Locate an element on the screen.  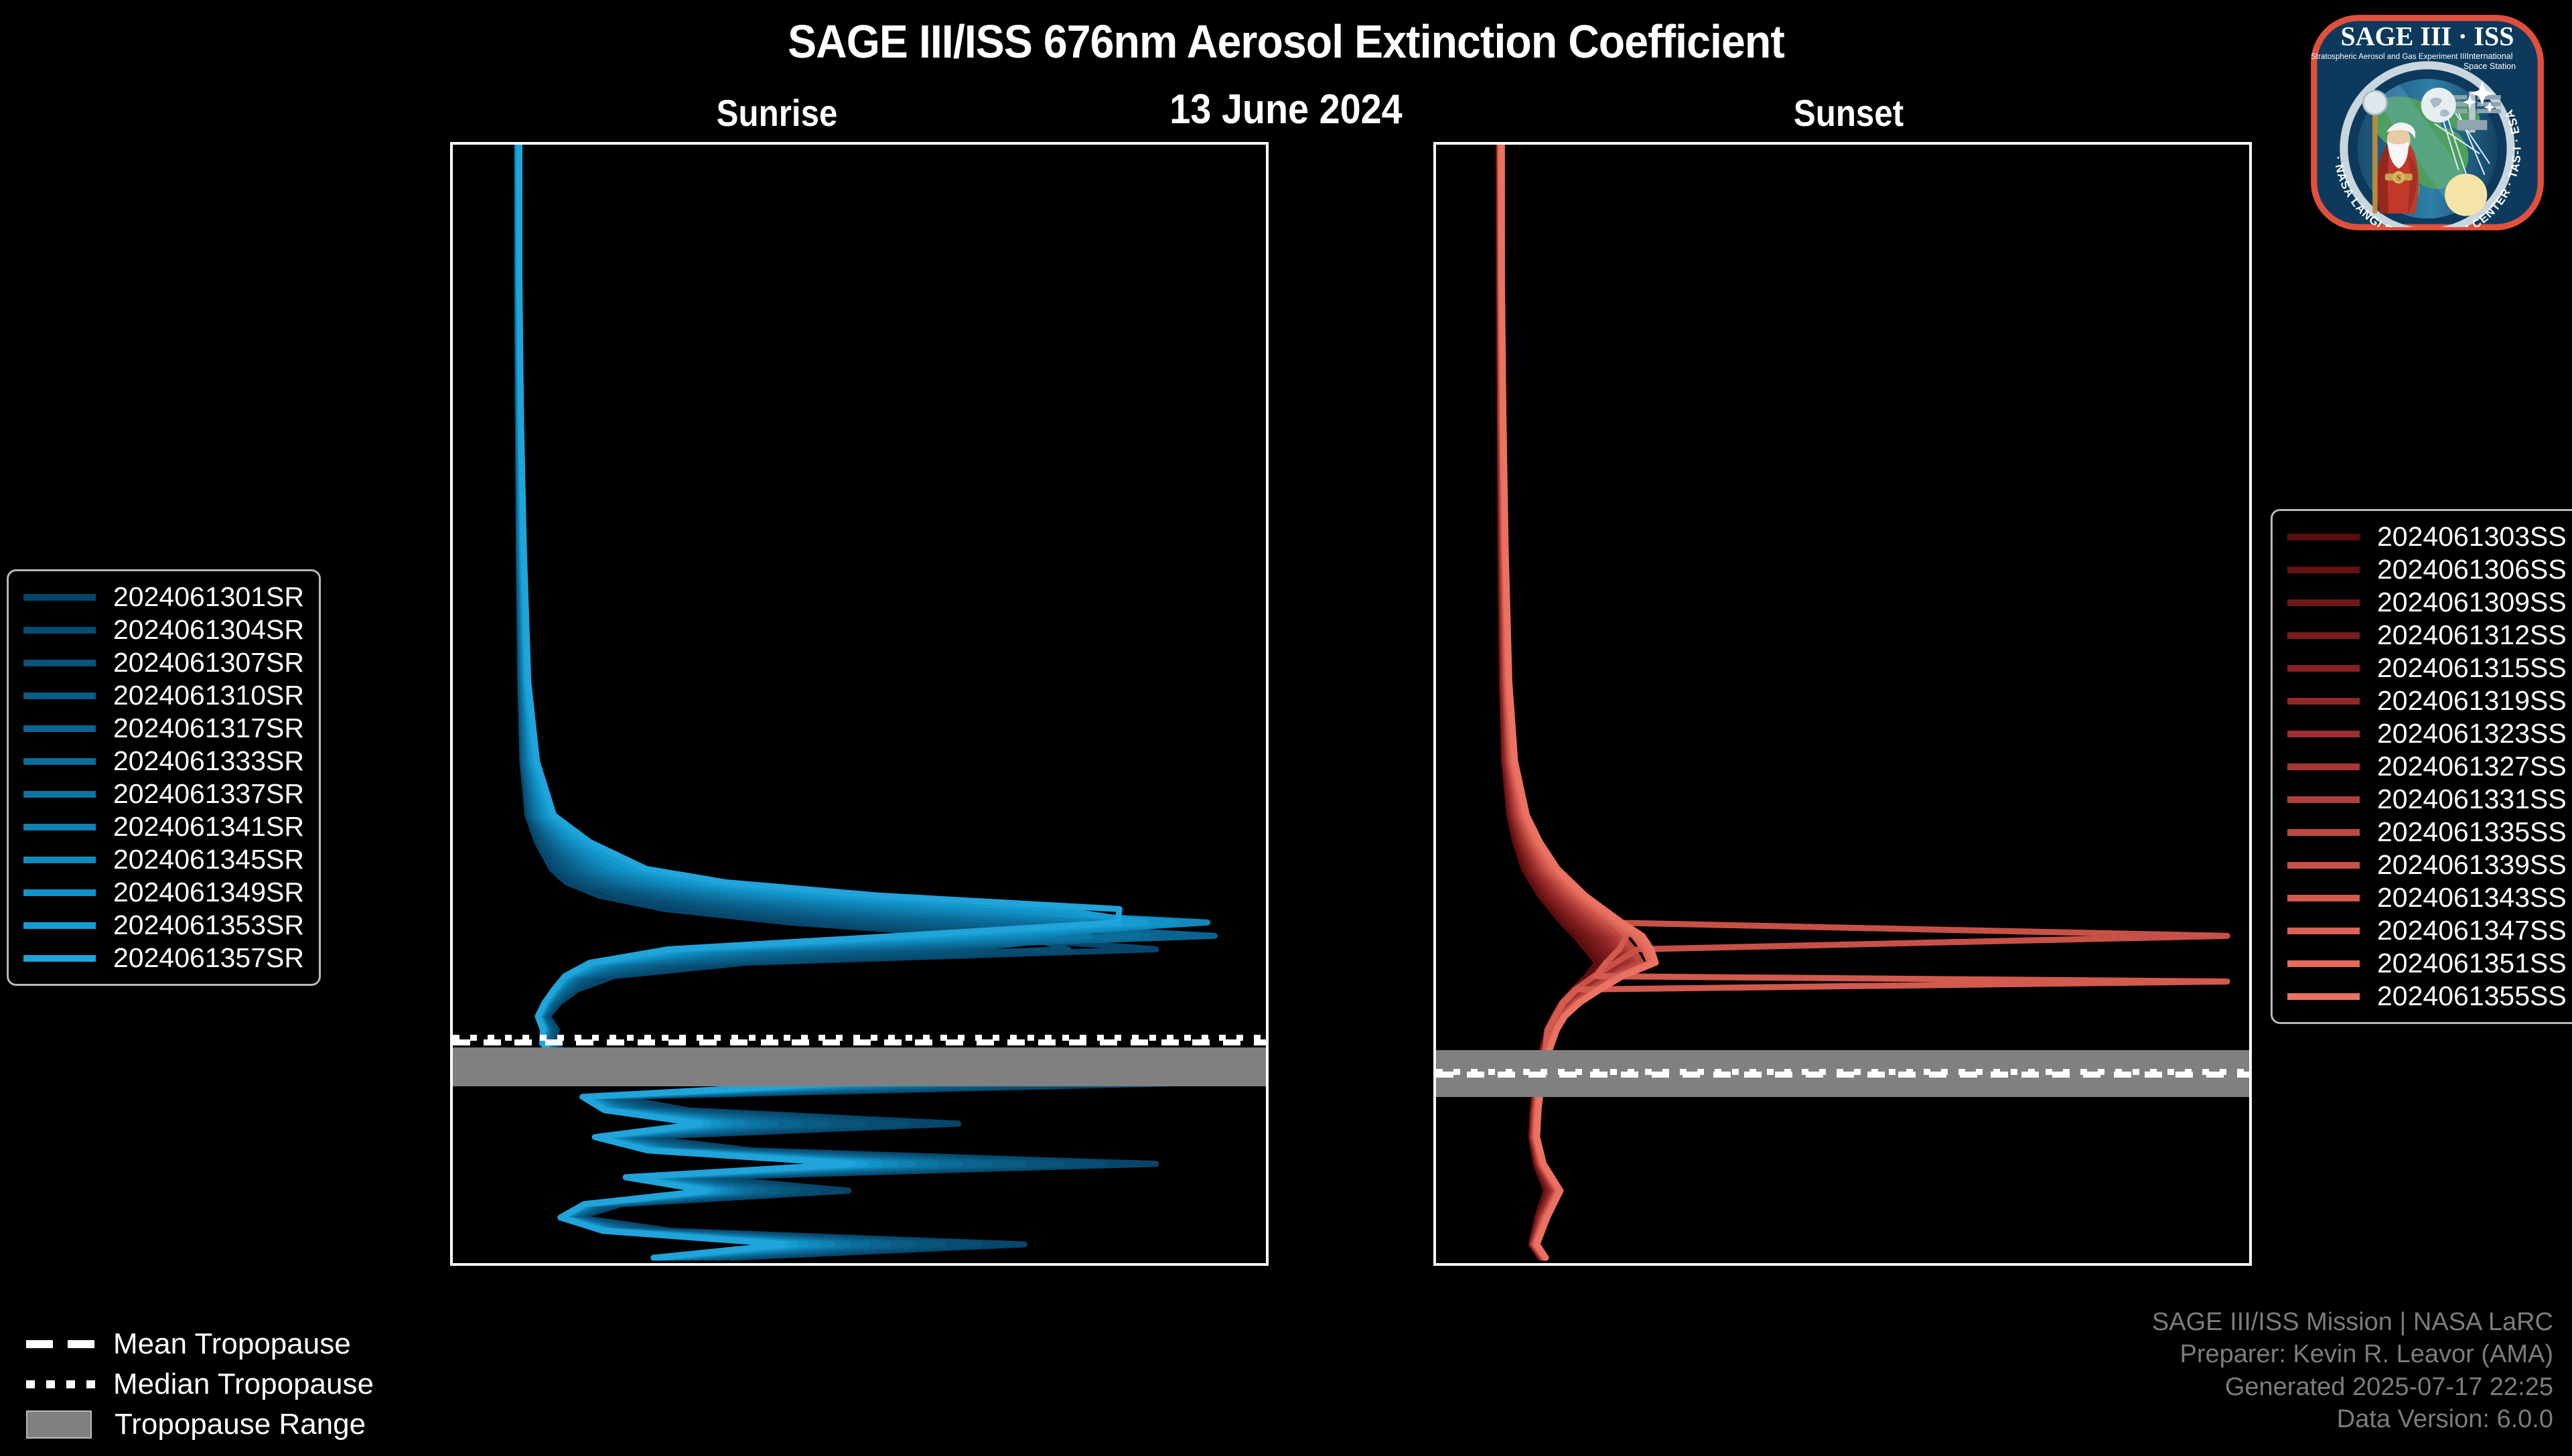
legend-sunset-item: 2024061343SS is located at coordinates (2427, 897).